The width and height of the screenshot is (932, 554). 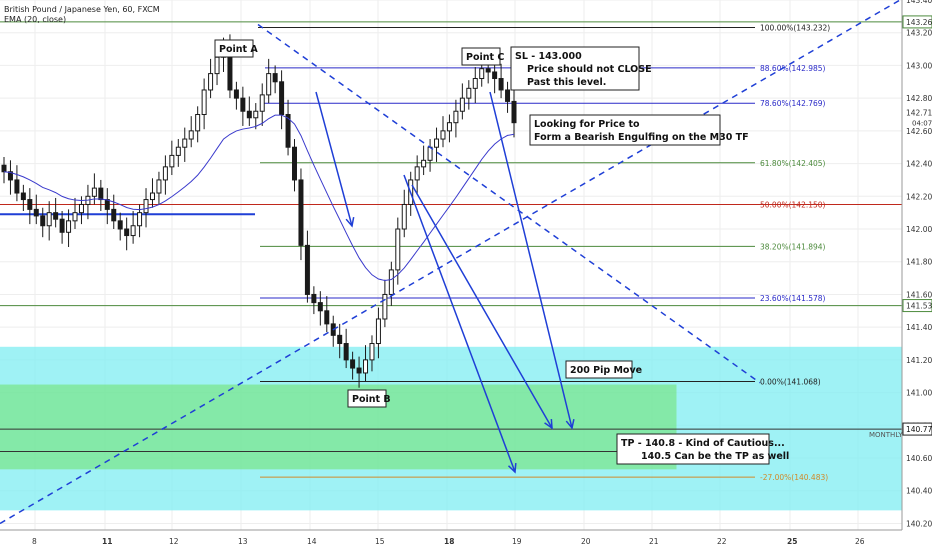 I want to click on fib-level-label: 38.20%(141.894), so click(x=793, y=246).